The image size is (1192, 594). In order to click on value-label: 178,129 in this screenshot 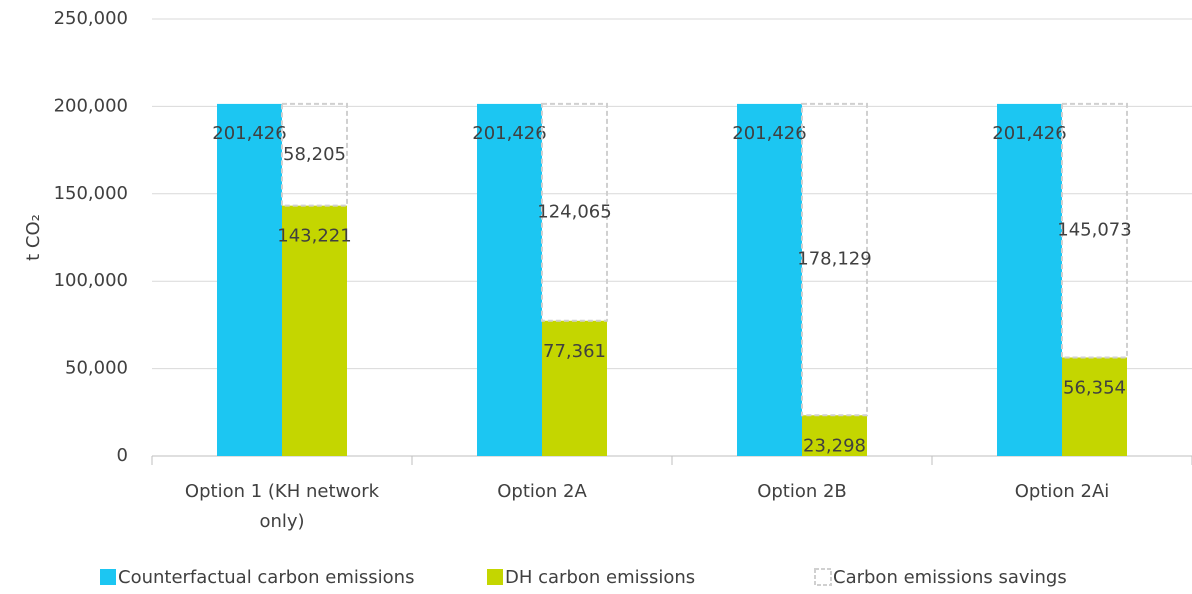, I will do `click(834, 259)`.